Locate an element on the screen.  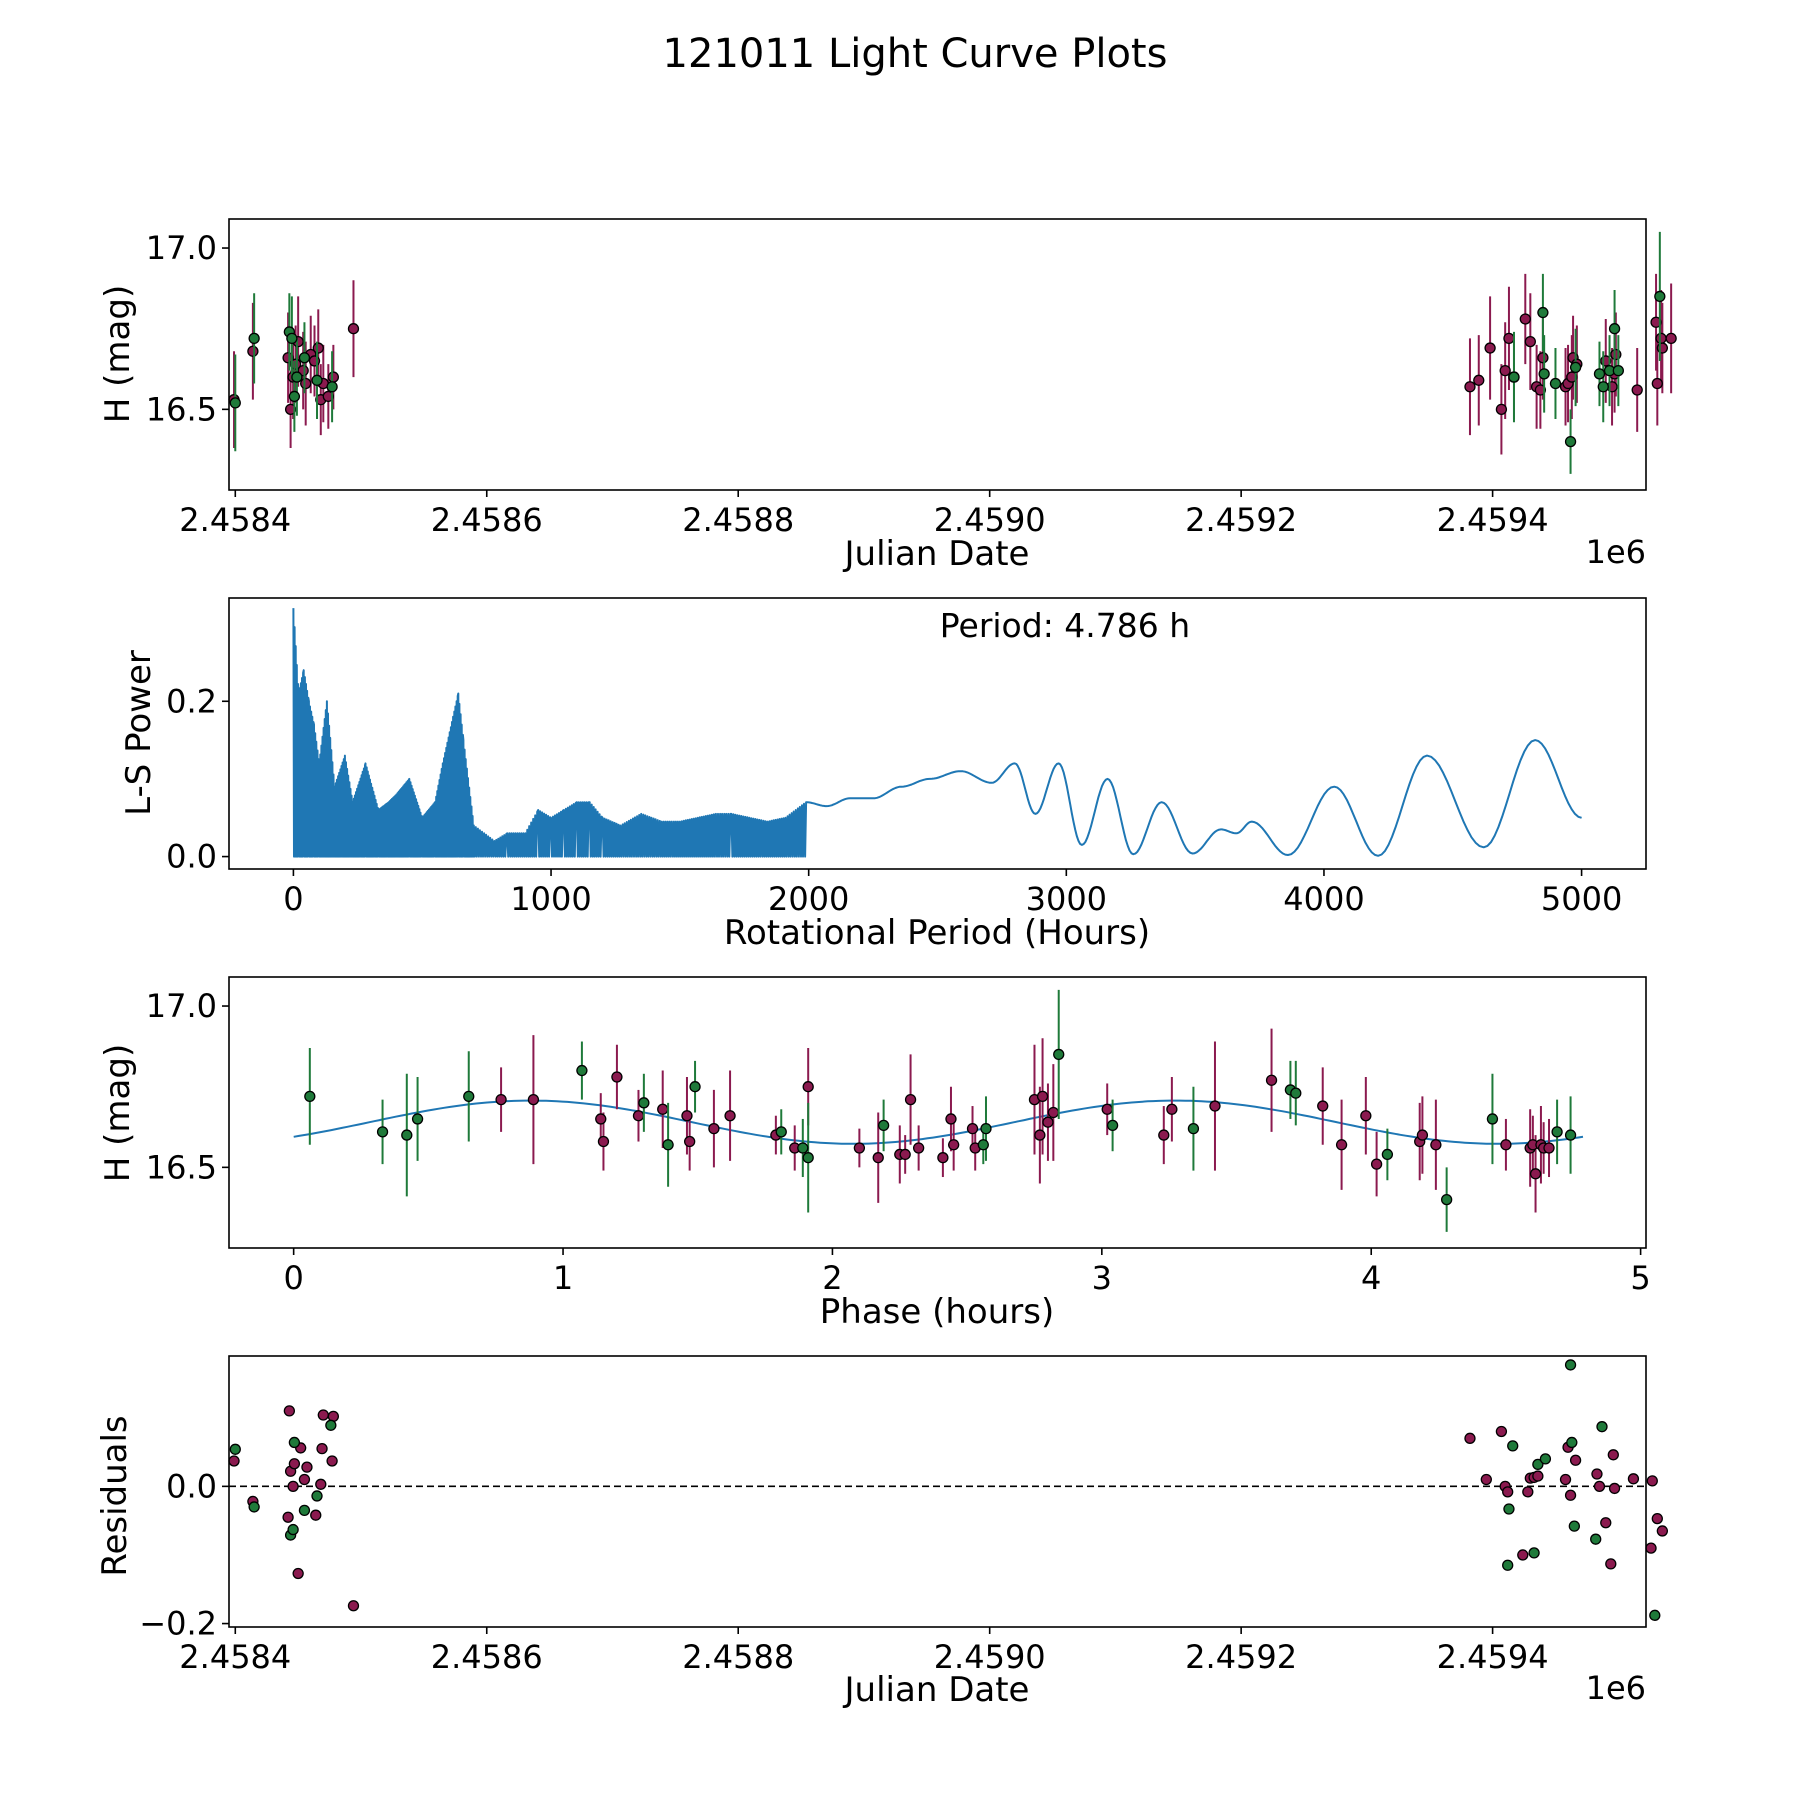
periodogram-xtick-label: 5000 is located at coordinates (1581, 899).